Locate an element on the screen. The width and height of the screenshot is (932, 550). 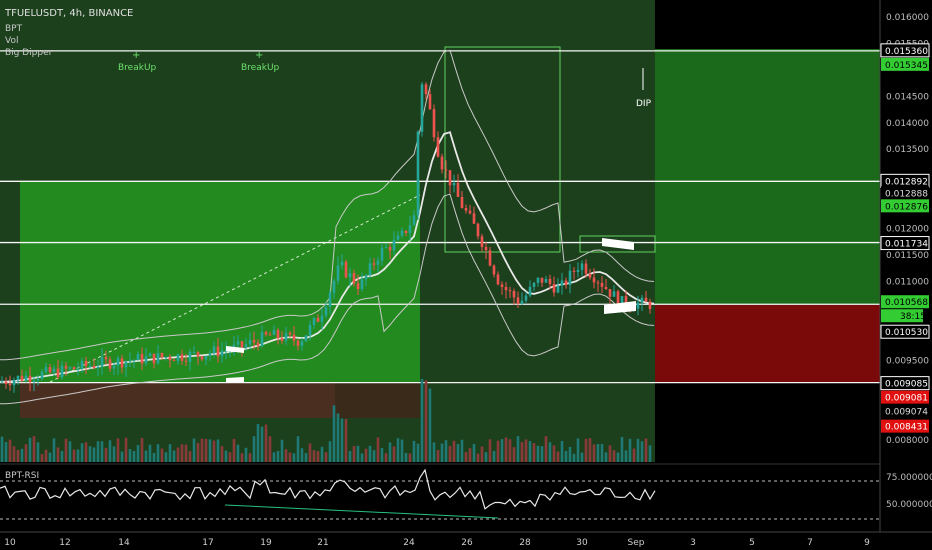
price-tick-label: 0.011500 is located at coordinates (907, 256).